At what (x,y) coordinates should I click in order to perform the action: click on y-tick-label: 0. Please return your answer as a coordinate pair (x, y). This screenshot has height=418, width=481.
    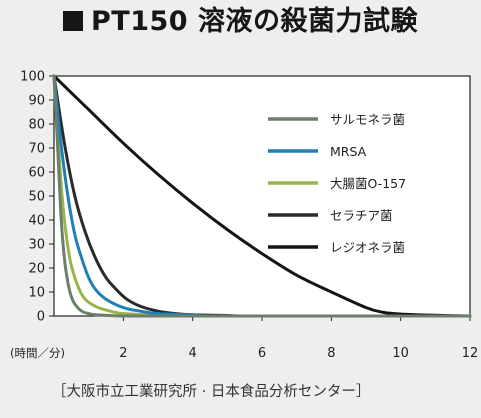
    Looking at the image, I should click on (41, 317).